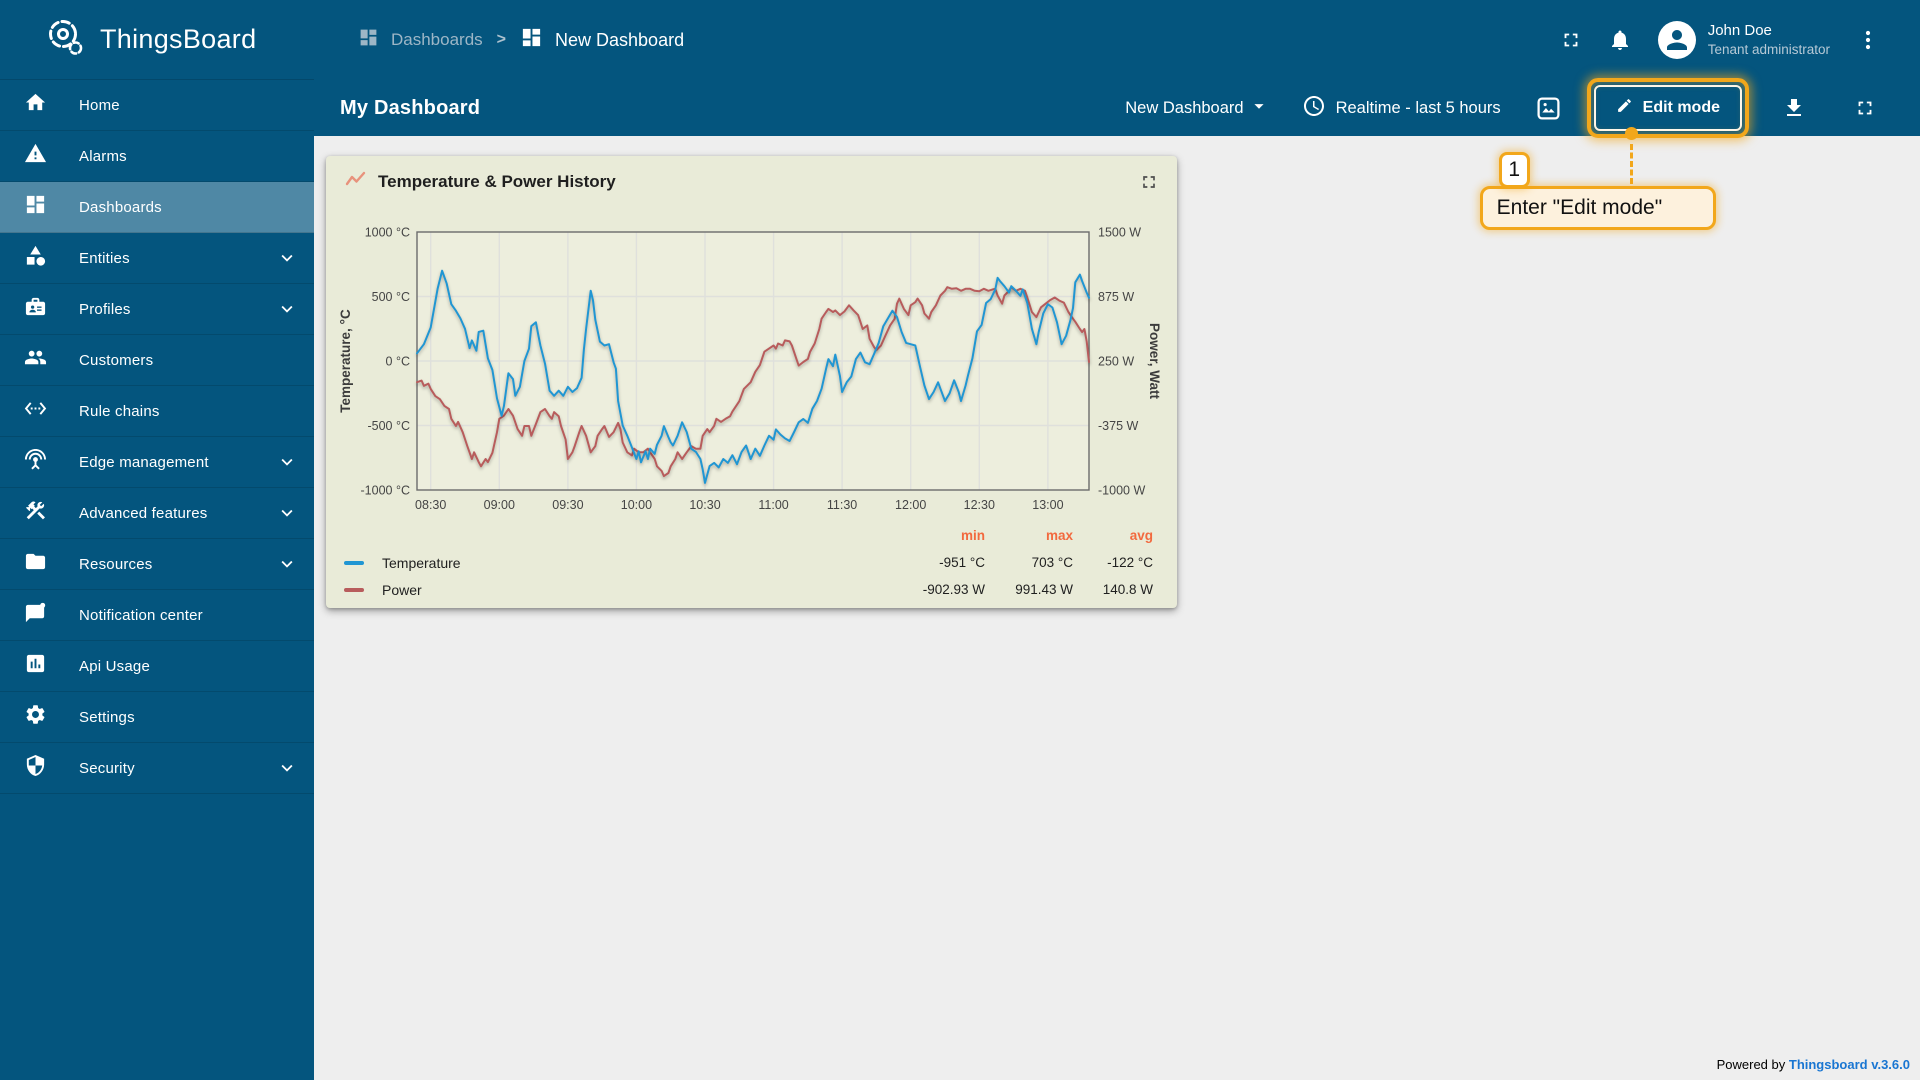 The width and height of the screenshot is (1920, 1080). I want to click on svg-text: -500 °C, so click(388, 426).